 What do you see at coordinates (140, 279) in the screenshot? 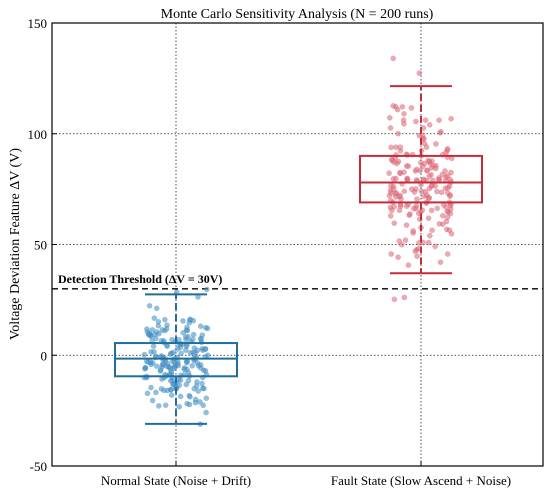
I see `threshold-label: Detection Threshold (ΔV = 30V)` at bounding box center [140, 279].